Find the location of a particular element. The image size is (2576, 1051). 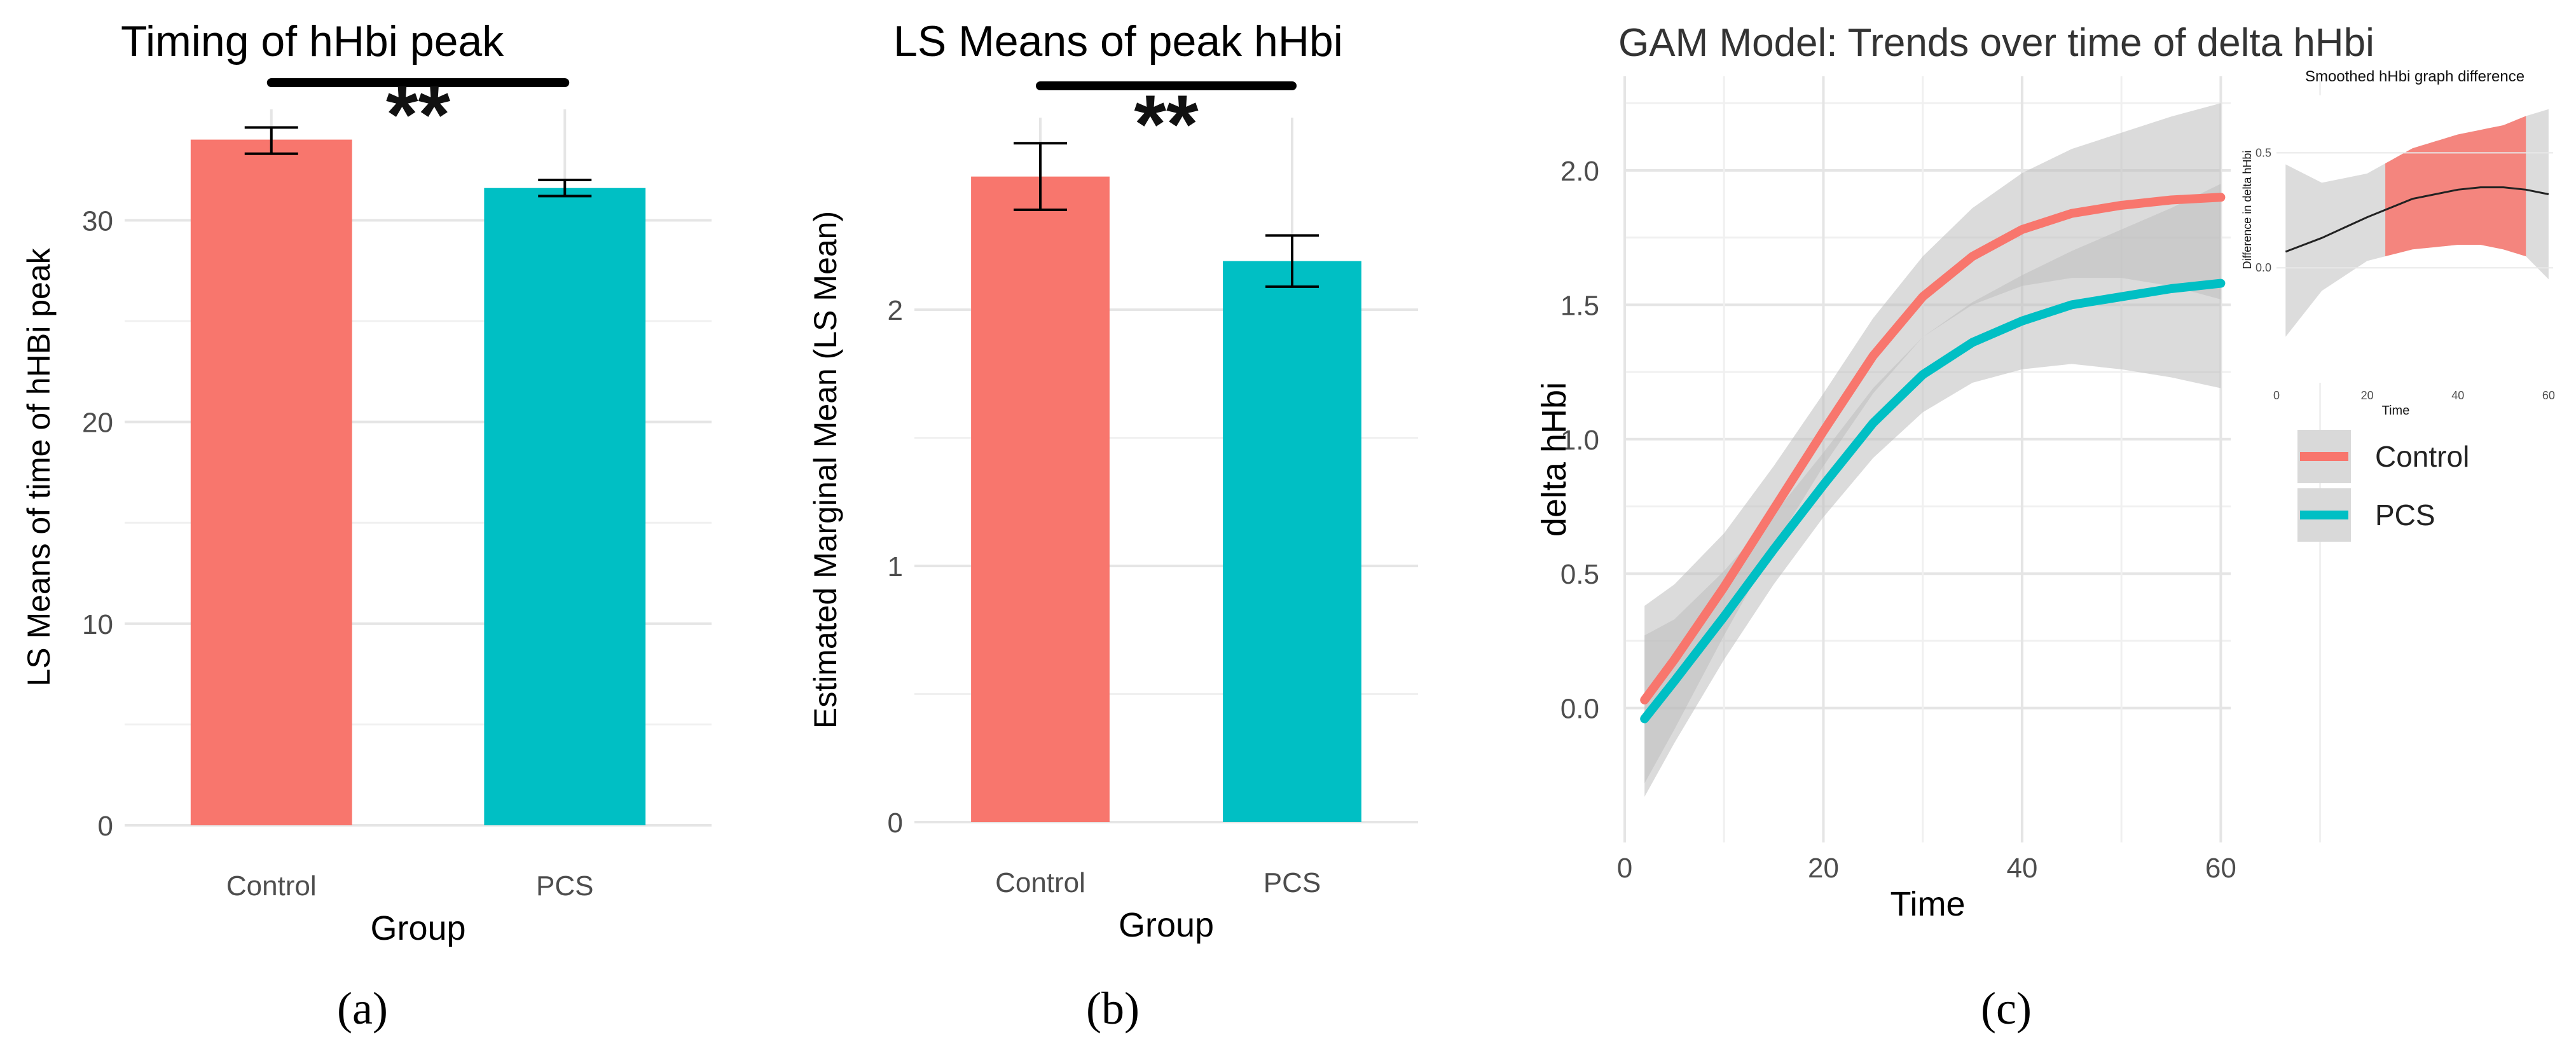

y-tick-label: 1.0 is located at coordinates (1579, 440).